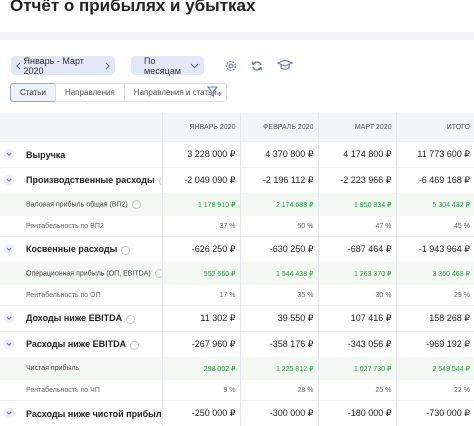  I want to click on cell-value: -250 000 ₽, so click(201, 413).